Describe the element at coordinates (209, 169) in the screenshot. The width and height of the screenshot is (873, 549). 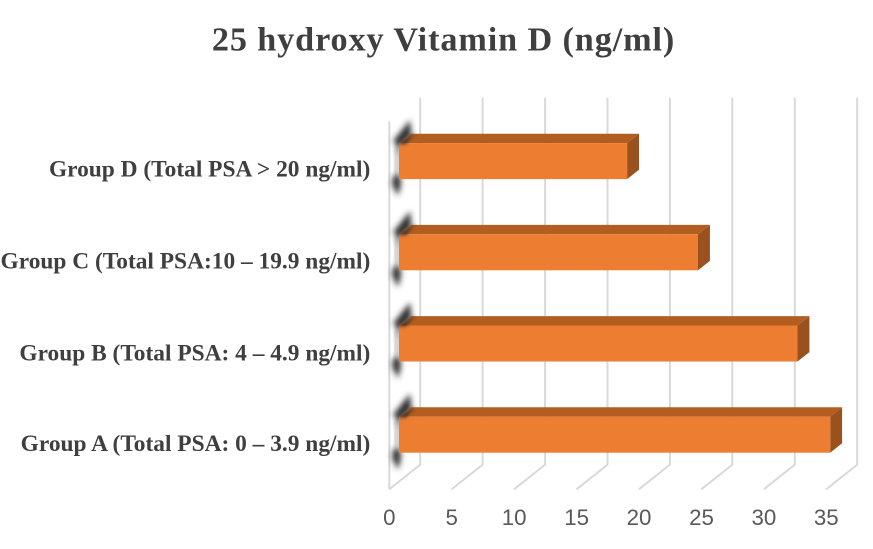
I see `svg-text: Group D (Total PSA > 20 ng/ml)` at that location.